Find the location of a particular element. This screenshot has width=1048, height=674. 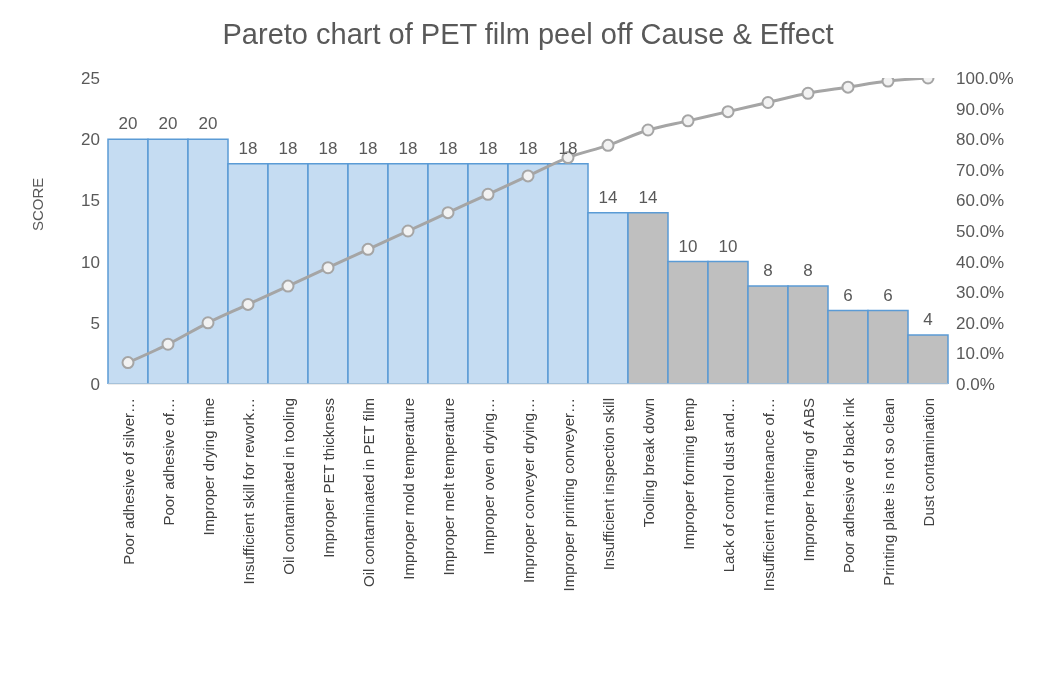

x-tick-label: Improper heating of ABS is located at coordinates (808, 480).